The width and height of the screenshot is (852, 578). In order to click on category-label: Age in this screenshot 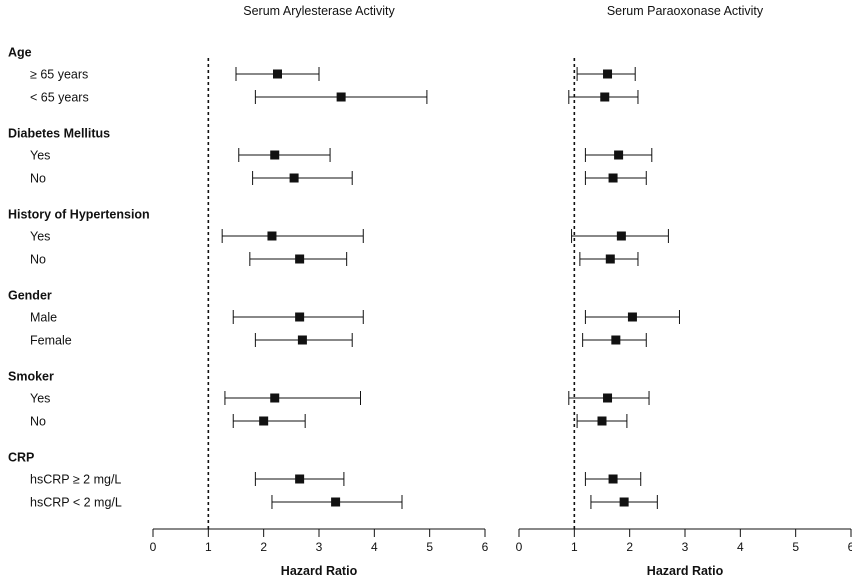, I will do `click(20, 53)`.